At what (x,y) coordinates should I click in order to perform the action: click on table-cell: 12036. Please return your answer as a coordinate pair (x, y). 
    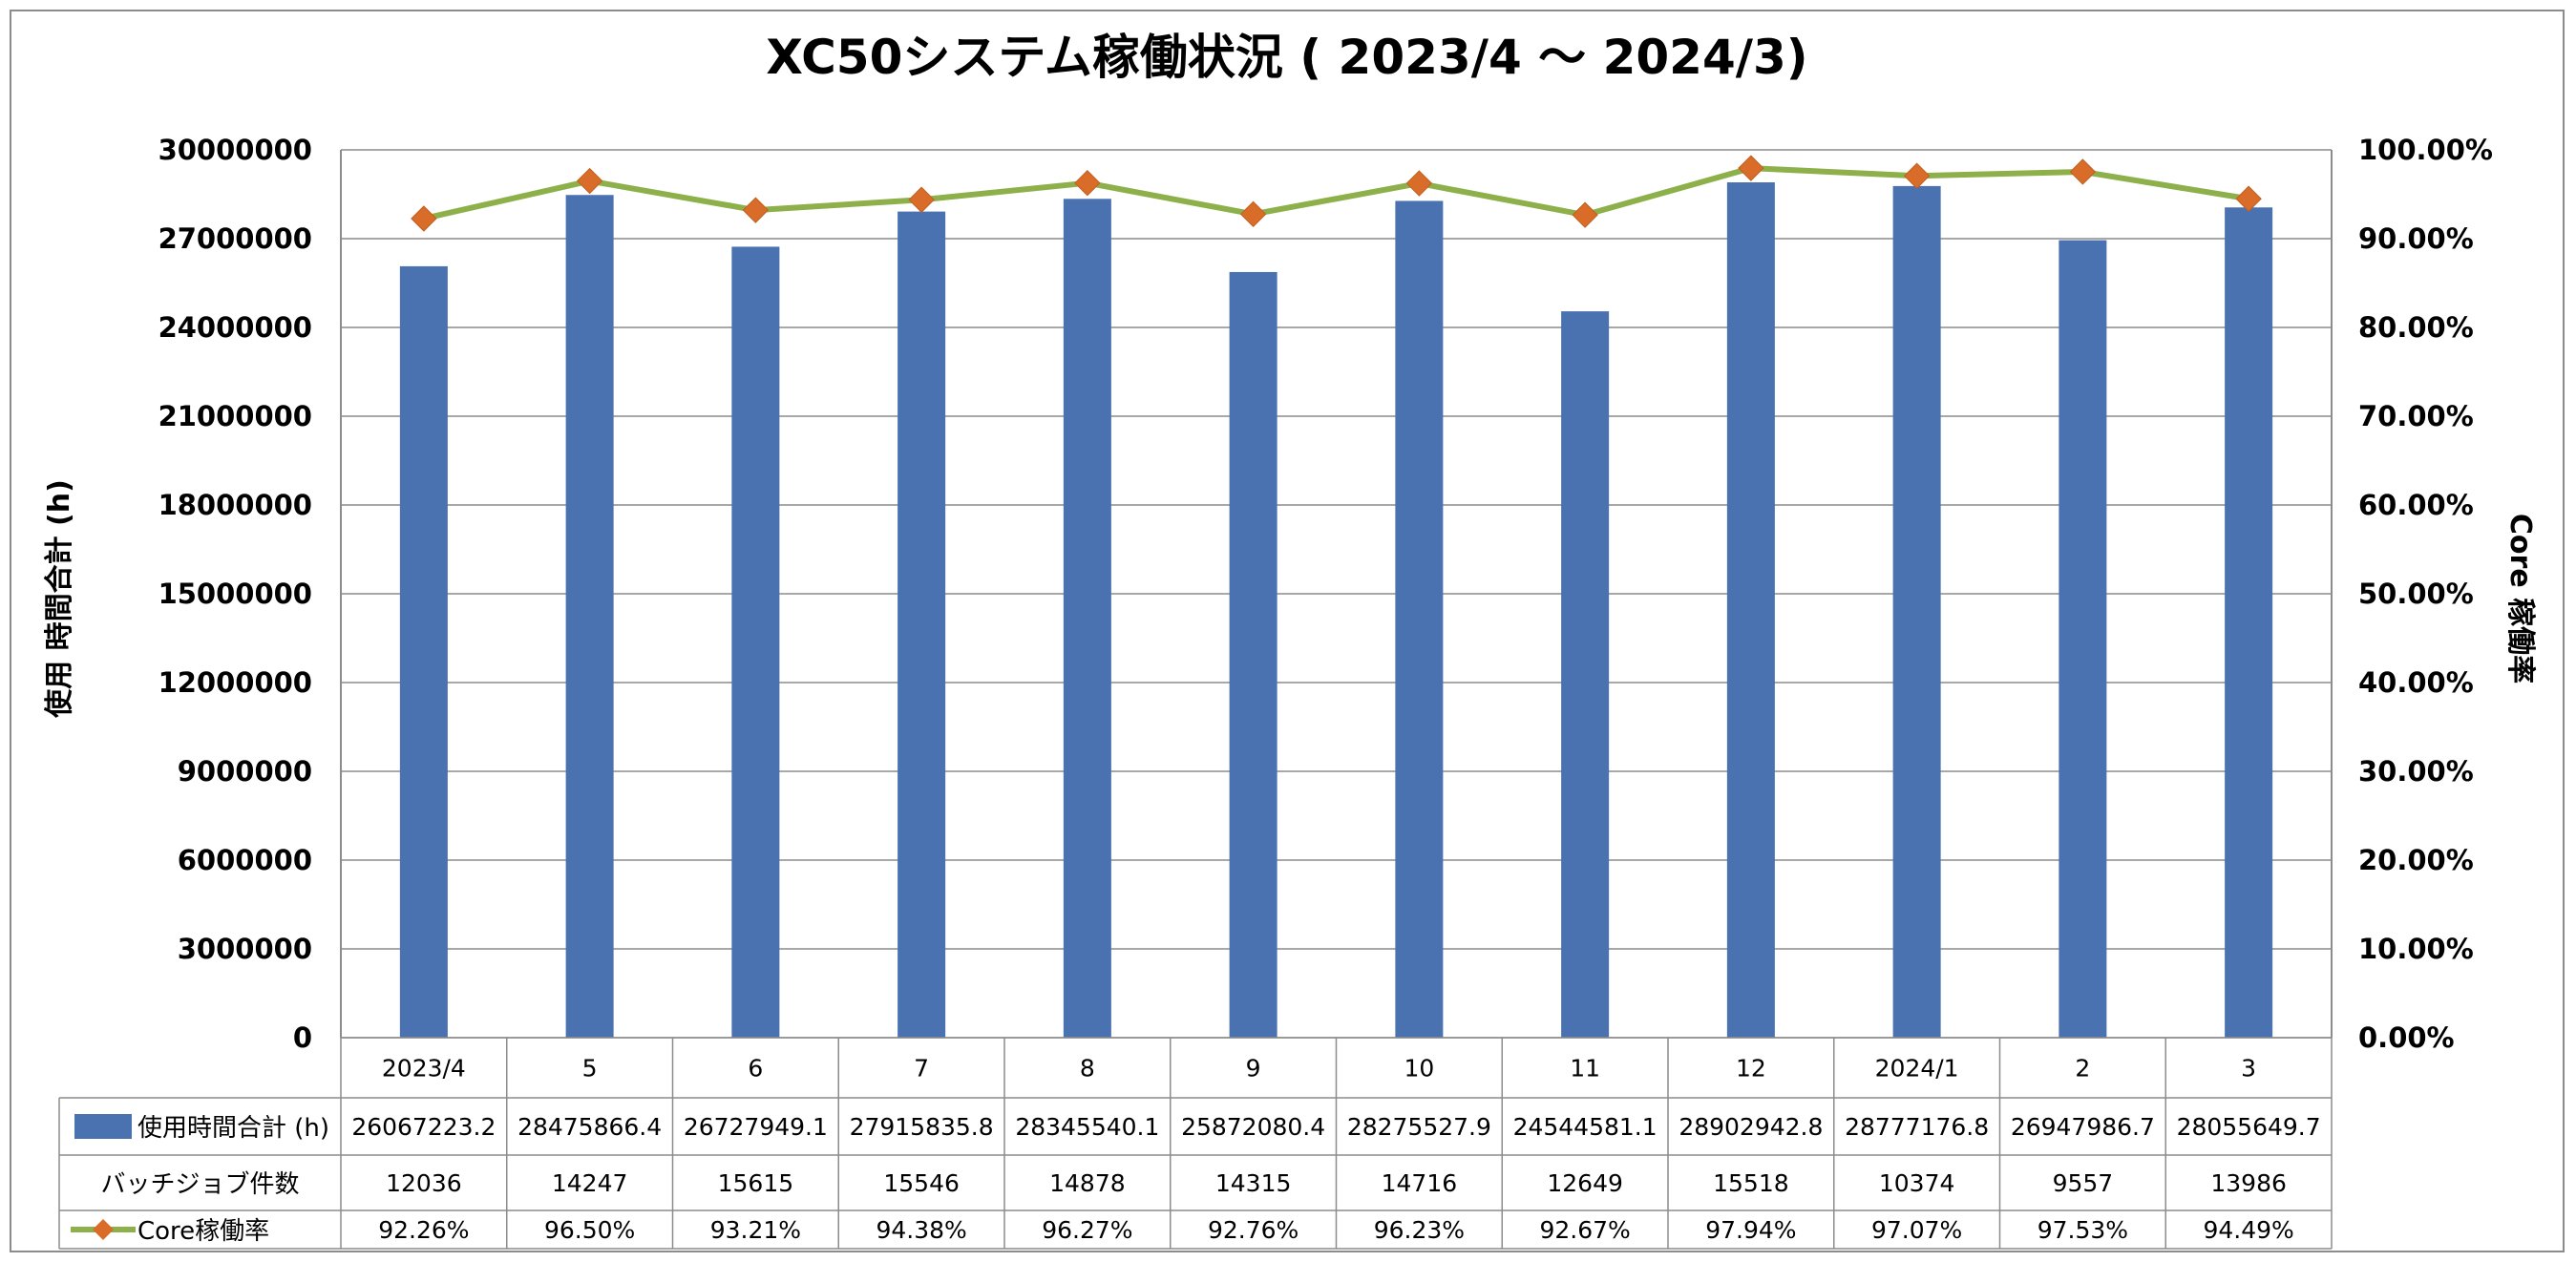
    Looking at the image, I should click on (424, 1183).